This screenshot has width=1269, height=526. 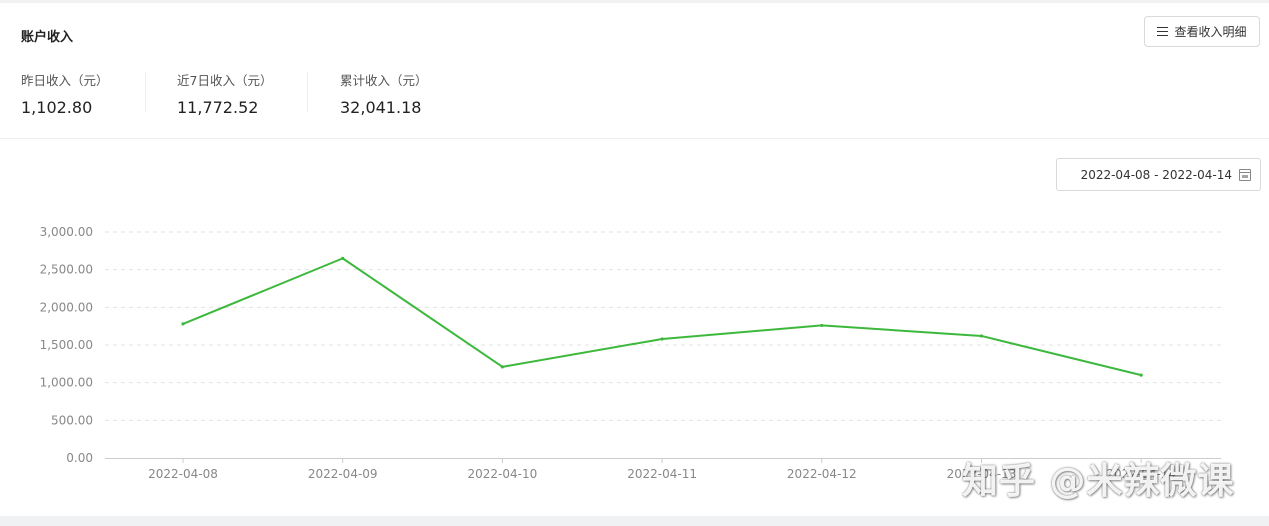 I want to click on page-title: 账户收入, so click(x=47, y=37).